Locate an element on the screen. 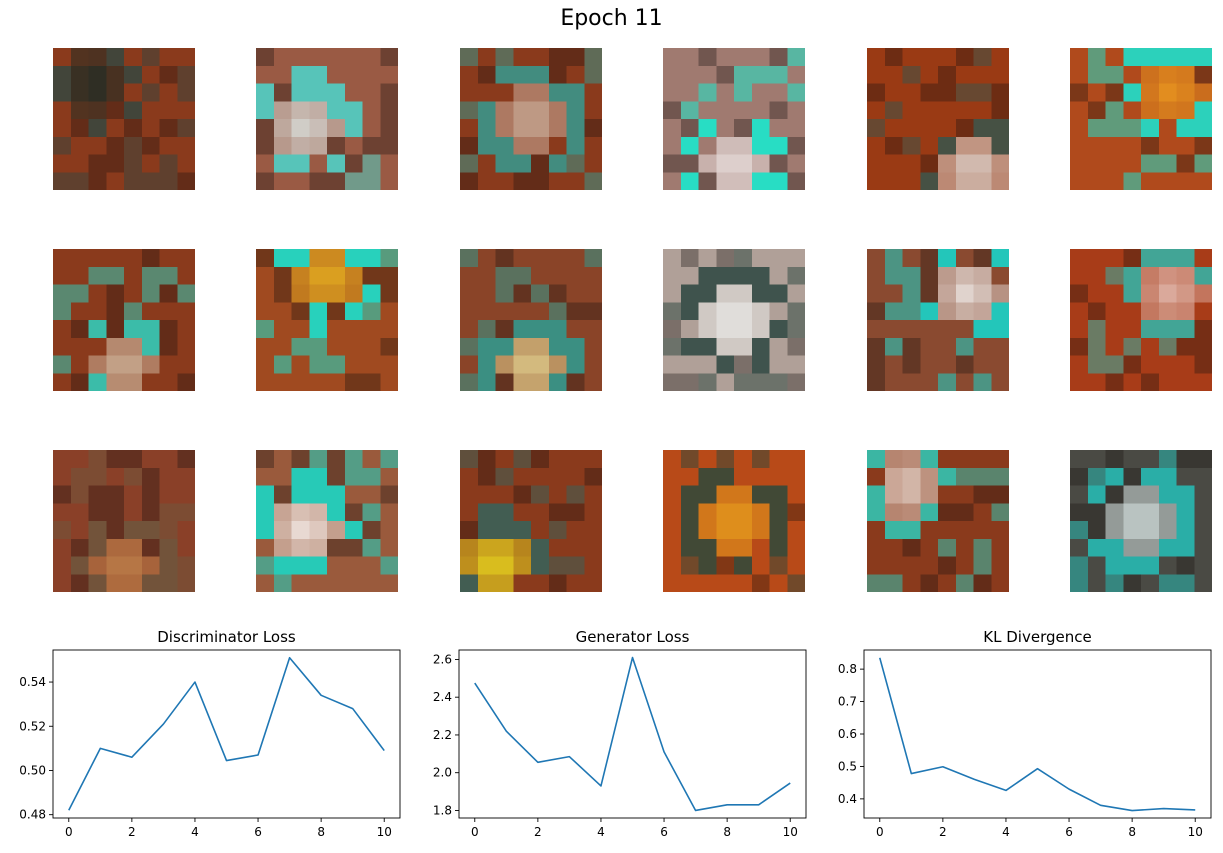 This screenshot has width=1223, height=853. y-tick-label: 2.0 is located at coordinates (442, 773).